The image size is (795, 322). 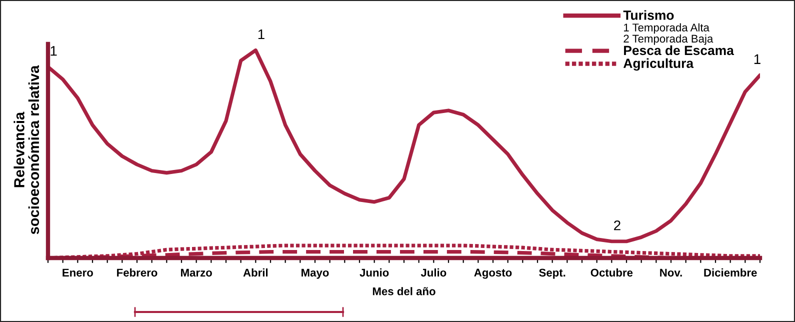 I want to click on x-tick-label: Junio, so click(x=374, y=272).